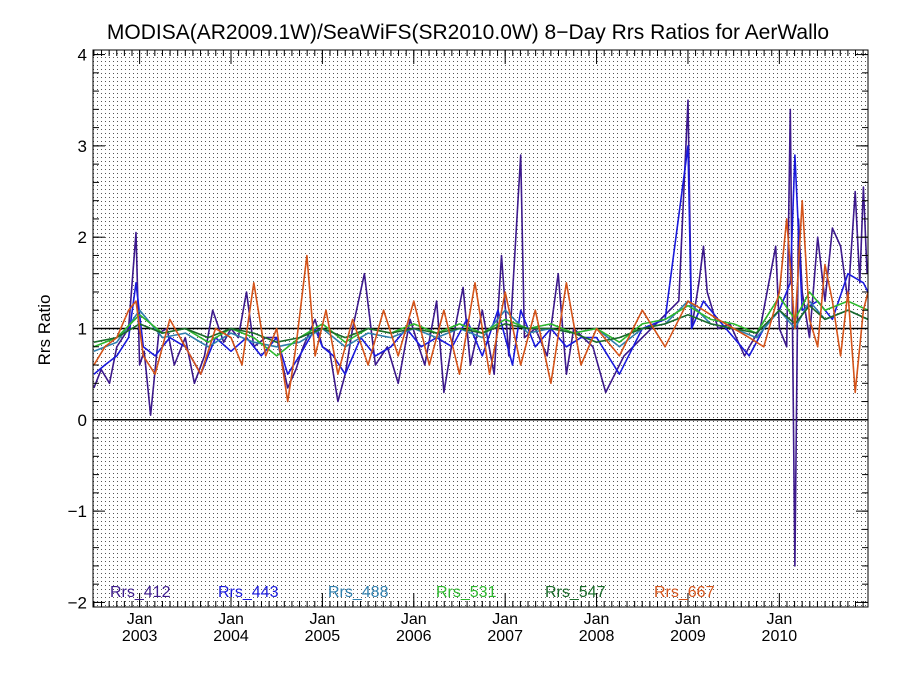 The image size is (900, 675). Describe the element at coordinates (505, 636) in the screenshot. I see `x-tick-year: 2007` at that location.